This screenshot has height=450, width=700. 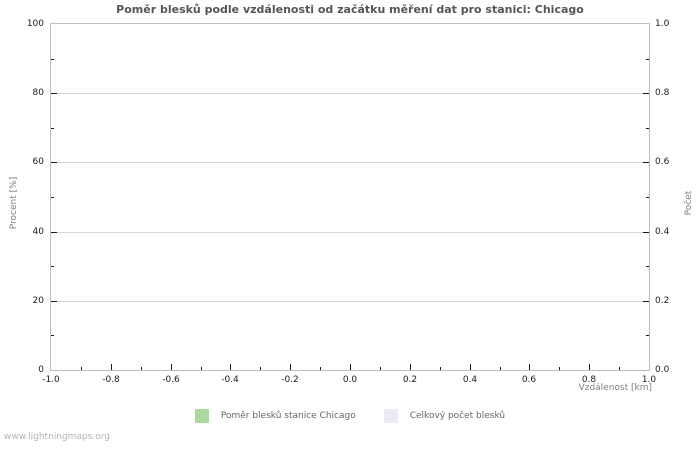 I want to click on legend-label-station-ratio: Poměr blesků stanice Chicago, so click(x=288, y=416).